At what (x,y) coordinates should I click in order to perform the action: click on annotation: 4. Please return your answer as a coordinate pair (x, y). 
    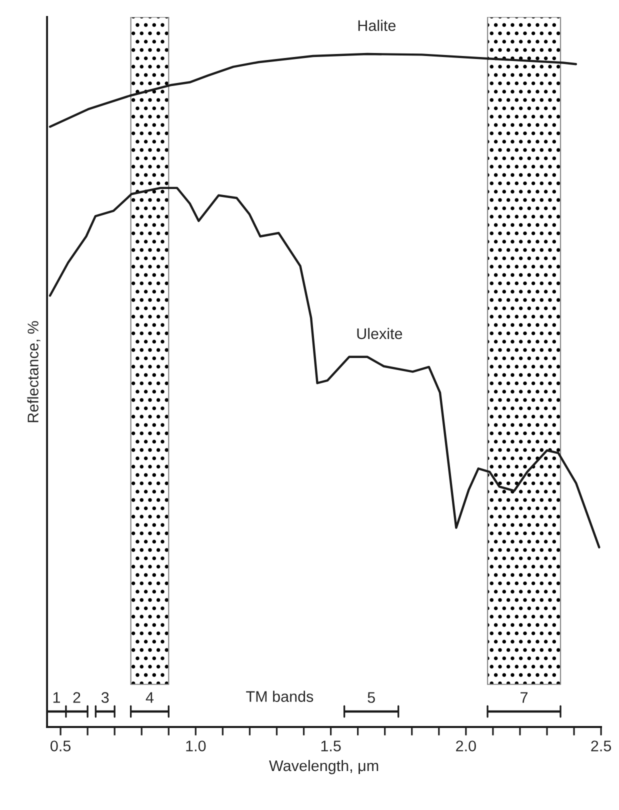
    Looking at the image, I should click on (150, 697).